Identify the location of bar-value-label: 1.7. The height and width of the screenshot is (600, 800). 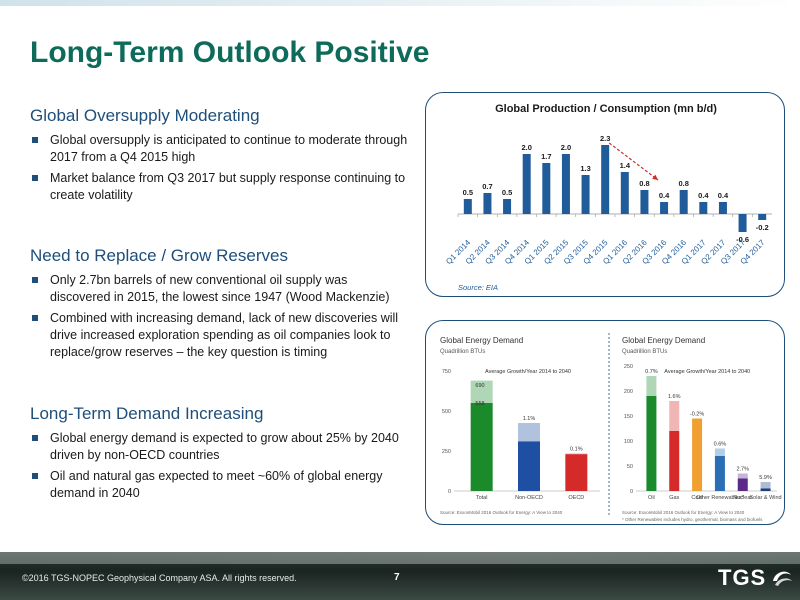
(546, 156).